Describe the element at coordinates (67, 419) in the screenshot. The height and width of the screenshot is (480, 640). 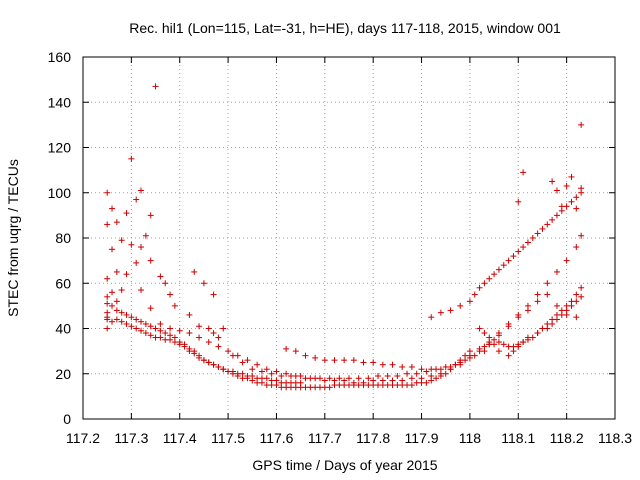
I see `y-tick-label: 0` at that location.